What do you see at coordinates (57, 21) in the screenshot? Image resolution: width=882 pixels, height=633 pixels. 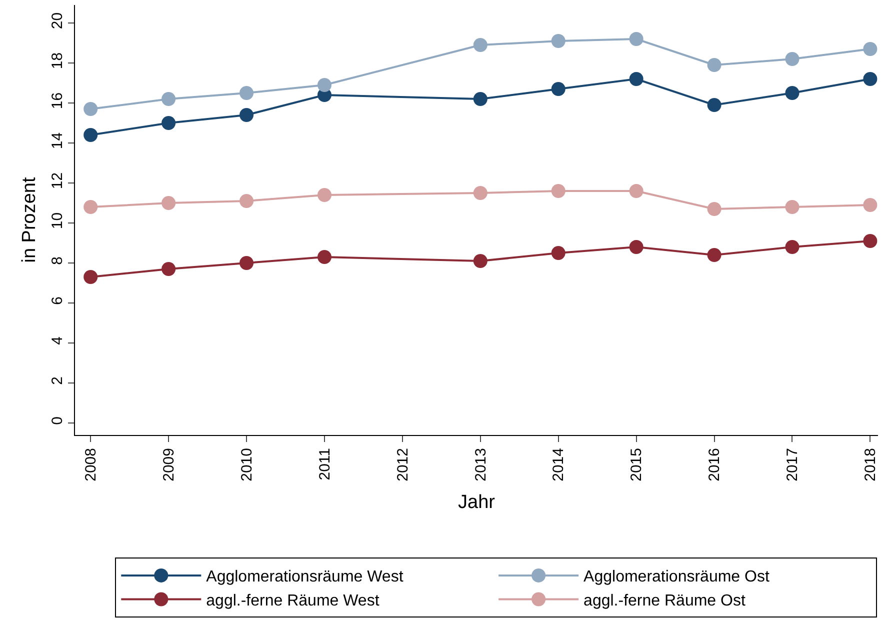 I see `y-tick-label: 20` at bounding box center [57, 21].